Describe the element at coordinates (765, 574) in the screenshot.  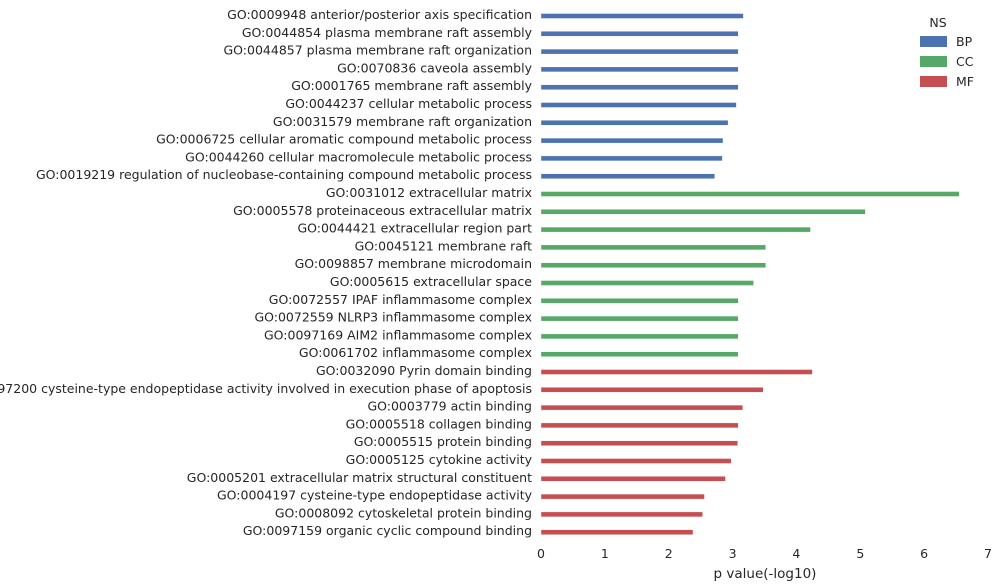
I see `x-axis-title: p value(-log10)` at that location.